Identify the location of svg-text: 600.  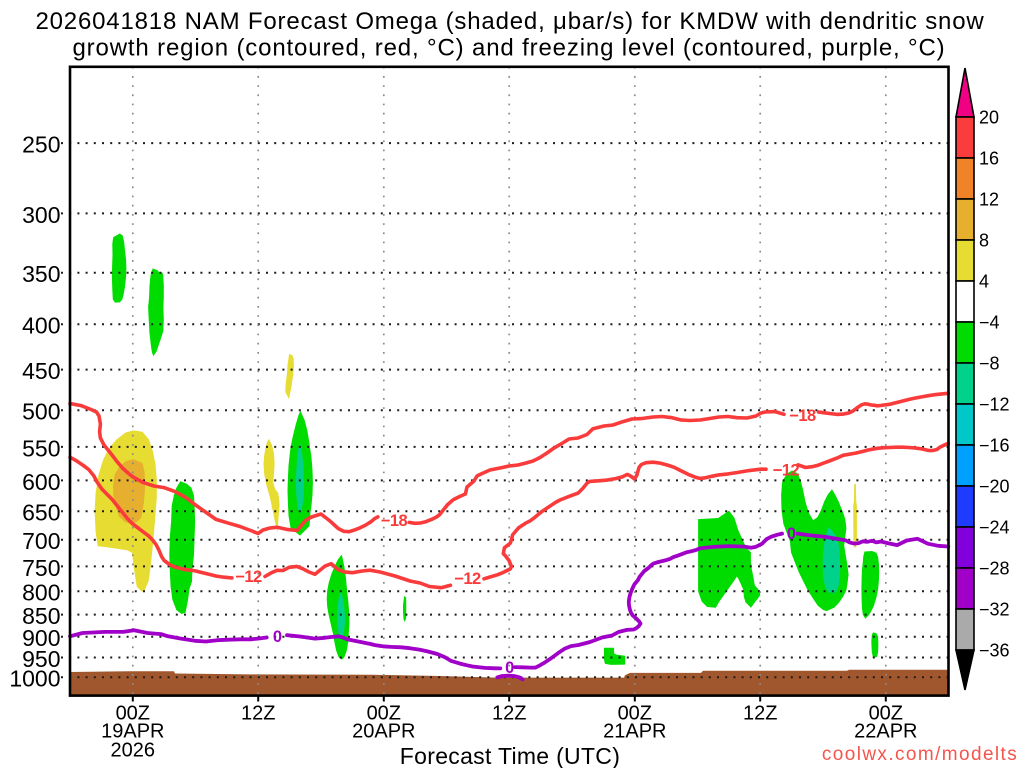
(41, 482).